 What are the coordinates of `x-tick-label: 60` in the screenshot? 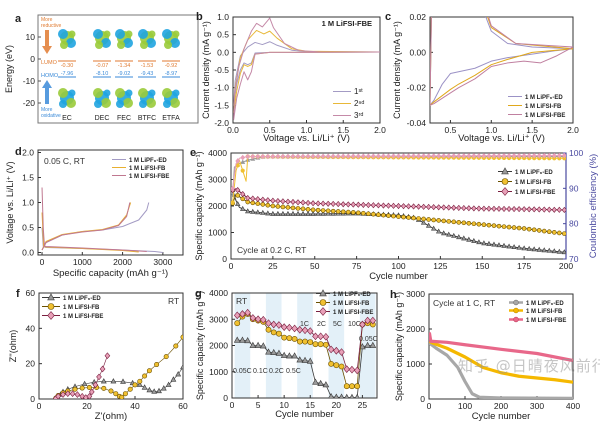 It's located at (183, 406).